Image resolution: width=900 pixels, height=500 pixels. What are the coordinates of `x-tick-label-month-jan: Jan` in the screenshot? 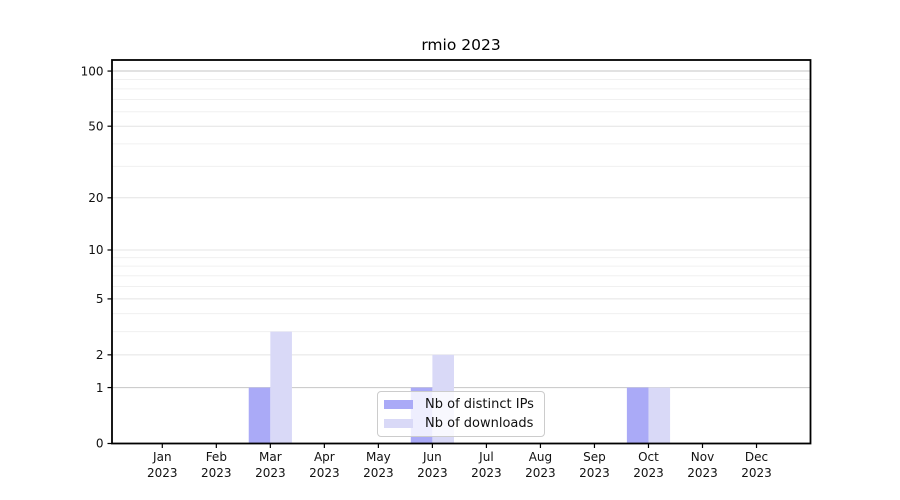 It's located at (162, 457).